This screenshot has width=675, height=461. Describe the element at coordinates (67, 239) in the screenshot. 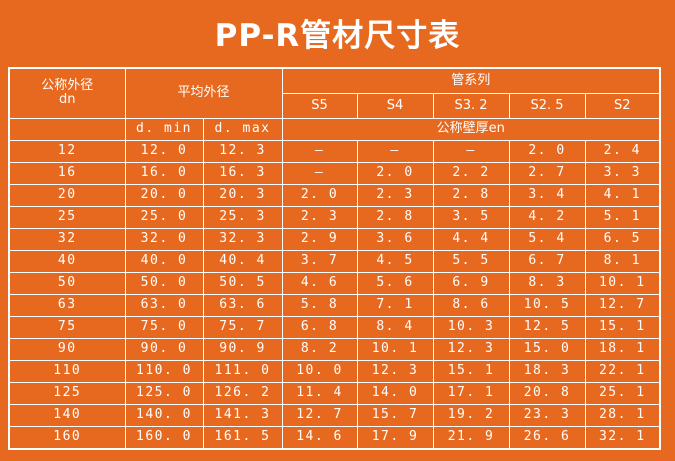

I see `cell-dn: 32` at that location.